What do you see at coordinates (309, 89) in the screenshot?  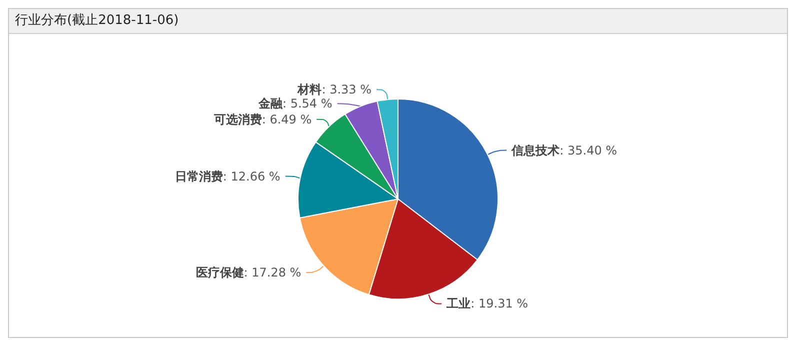 I see `slice-label: 材料` at bounding box center [309, 89].